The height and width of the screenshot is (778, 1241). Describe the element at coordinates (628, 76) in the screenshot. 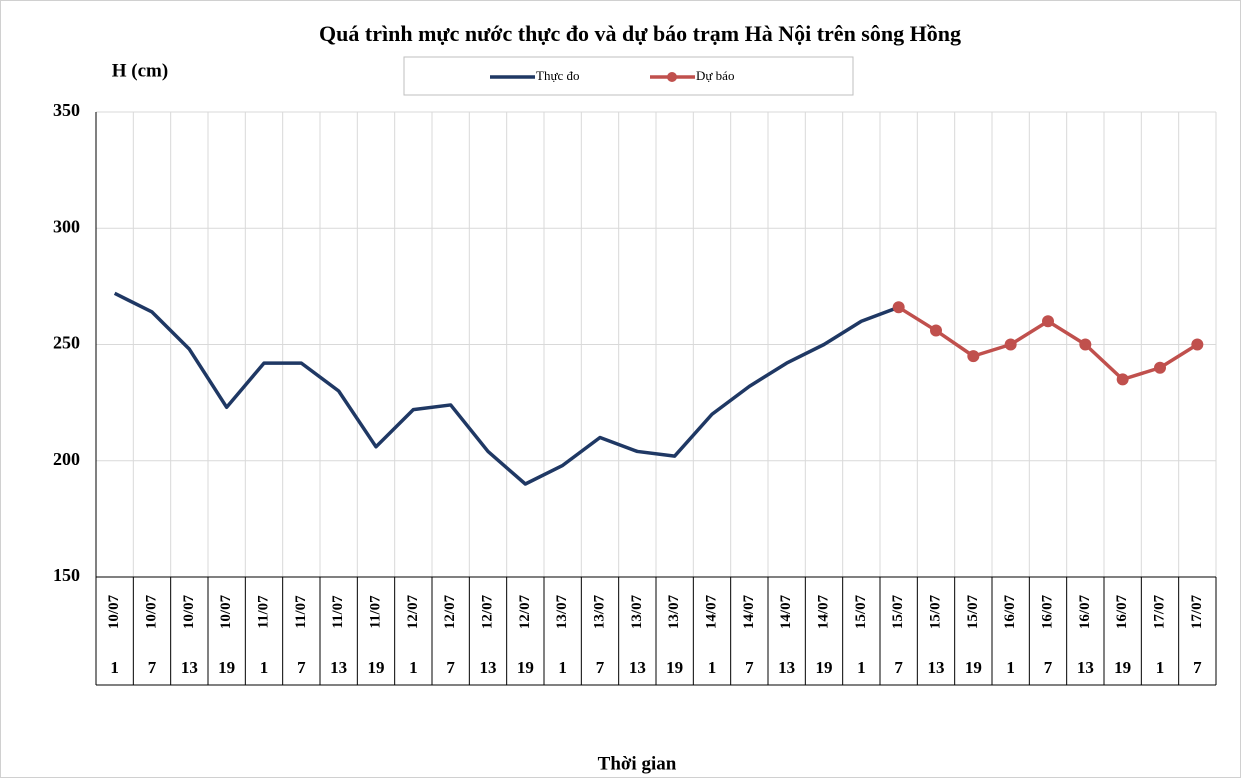

I see `legend` at that location.